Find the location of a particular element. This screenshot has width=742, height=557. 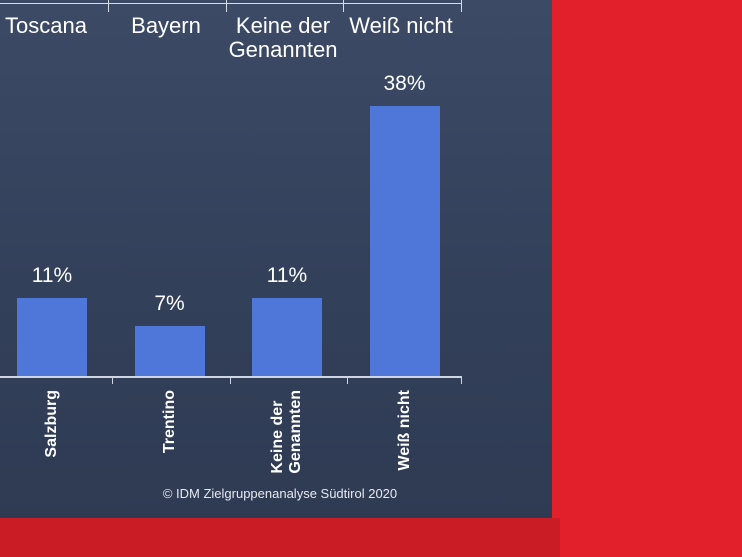

x-axis-label-line: Keine der is located at coordinates (277, 437).